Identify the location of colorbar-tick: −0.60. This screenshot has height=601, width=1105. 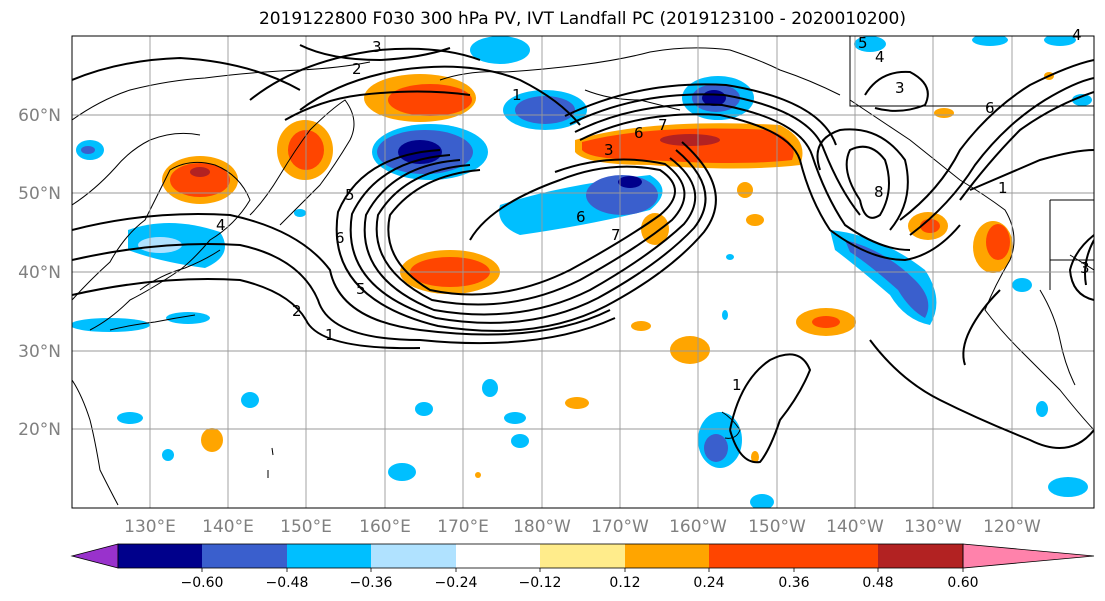
(202, 583).